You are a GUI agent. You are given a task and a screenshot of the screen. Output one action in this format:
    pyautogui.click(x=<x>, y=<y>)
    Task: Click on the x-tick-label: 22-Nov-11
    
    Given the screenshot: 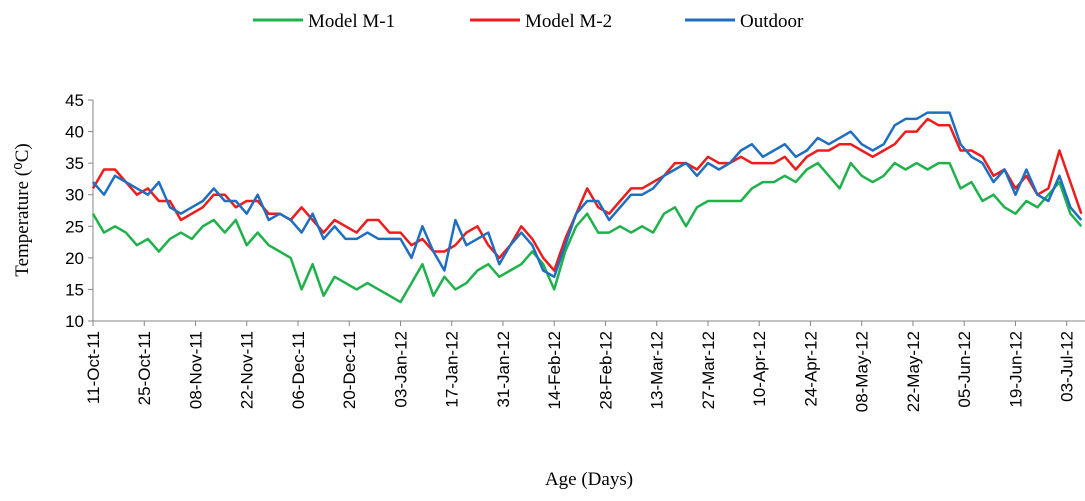 What is the action you would take?
    pyautogui.click(x=247, y=370)
    